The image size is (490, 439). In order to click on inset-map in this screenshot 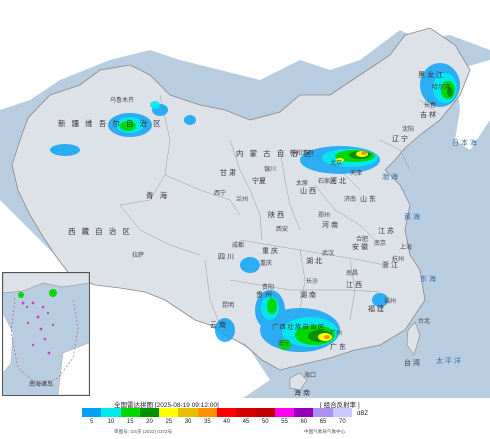, I will do `click(46, 334)`.